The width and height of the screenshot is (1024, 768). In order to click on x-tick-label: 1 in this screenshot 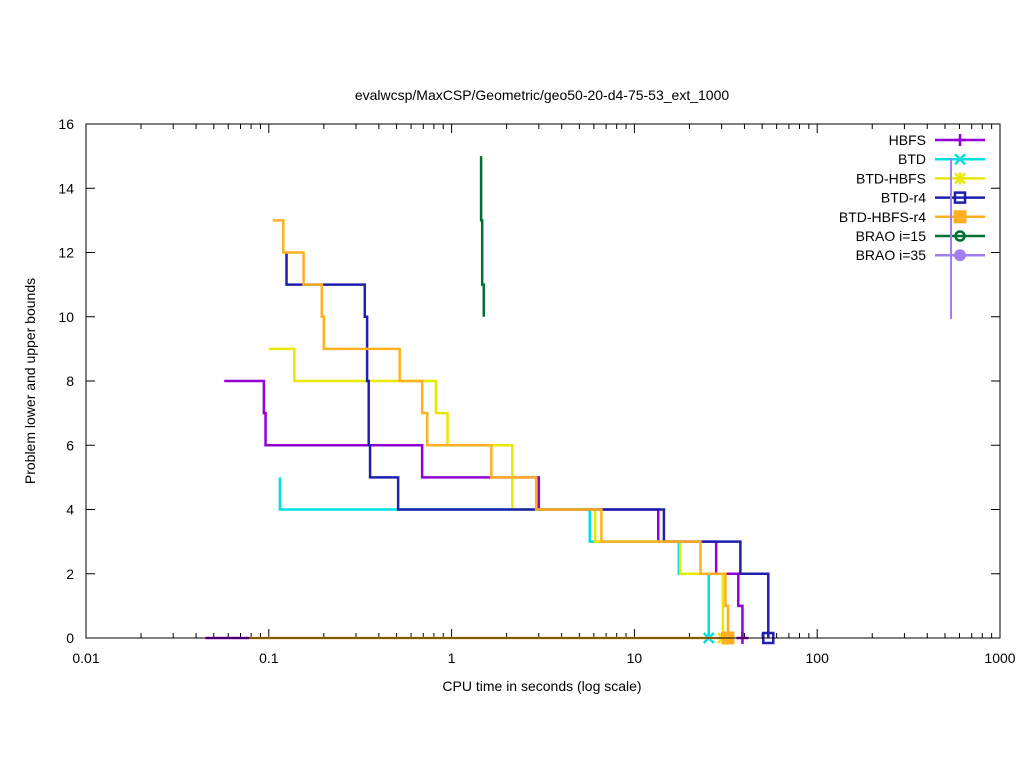, I will do `click(452, 658)`.